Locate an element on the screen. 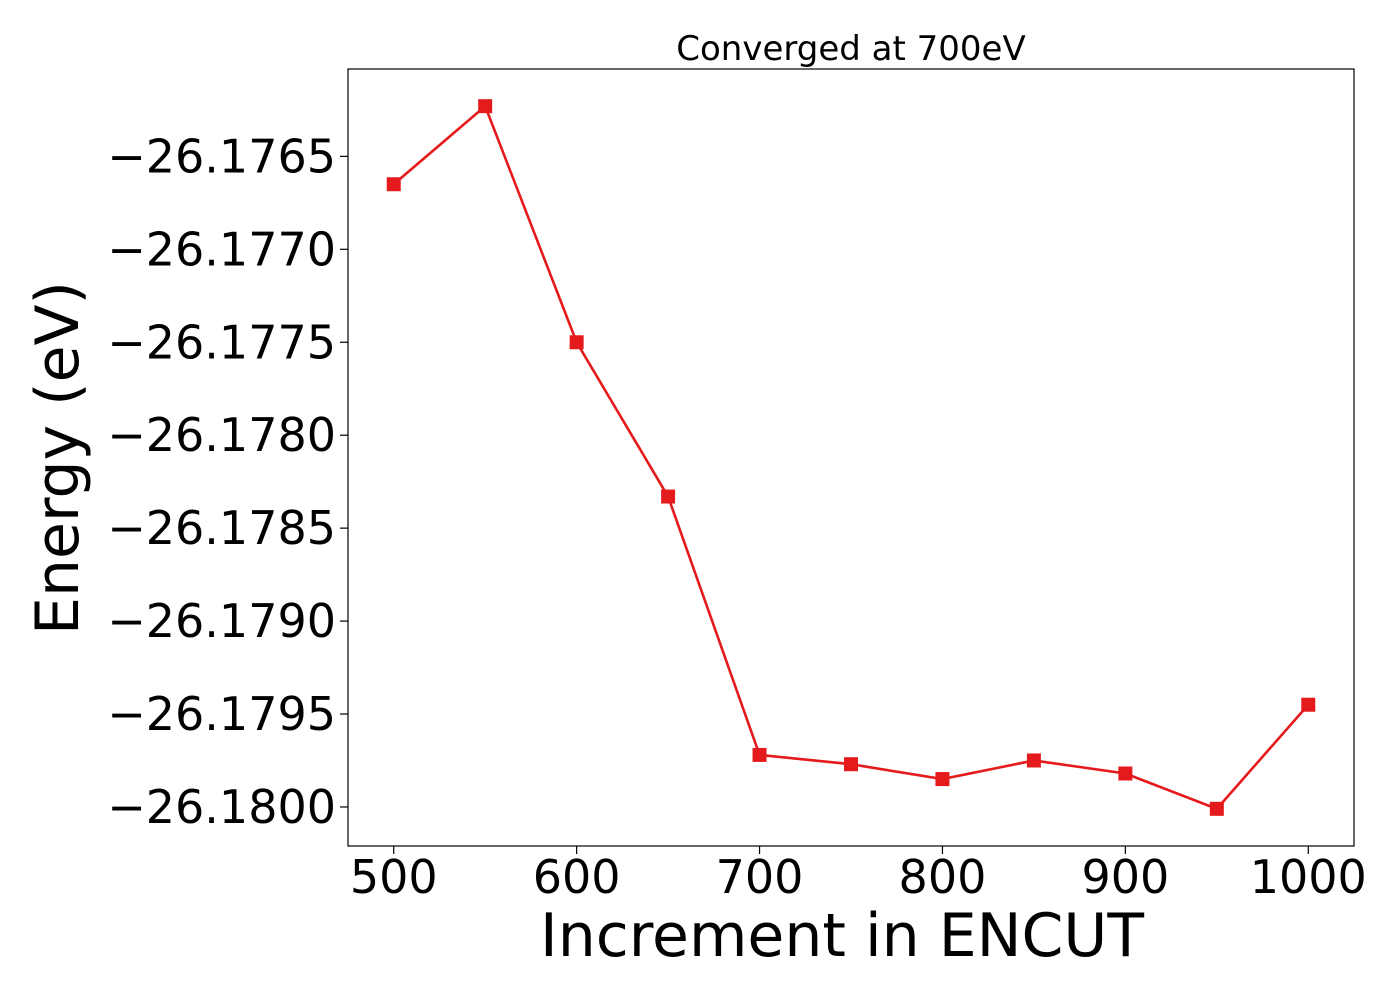  x-tick-label: 800 is located at coordinates (943, 877).